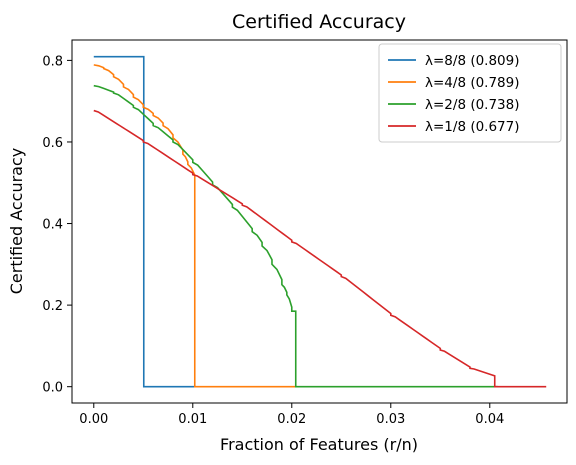  I want to click on chart-title: Certified Accuracy, so click(319, 22).